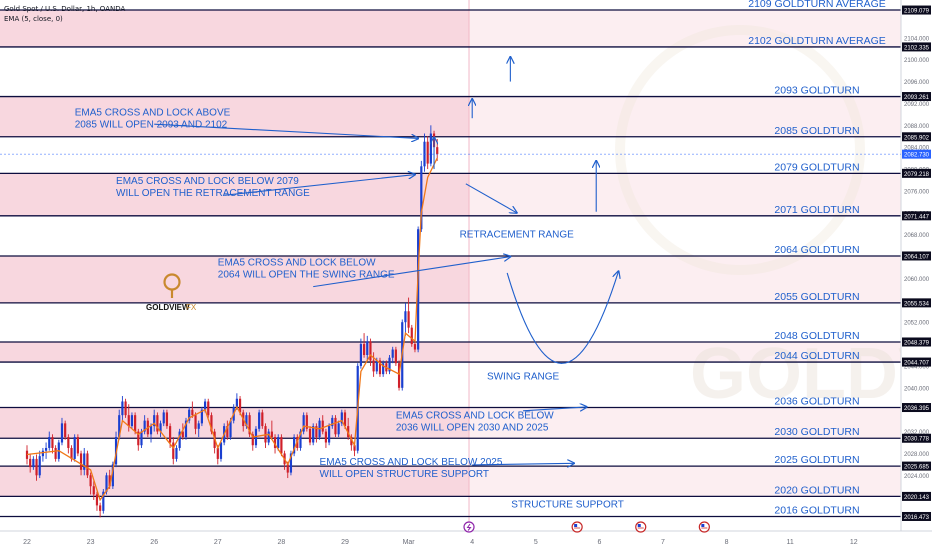  What do you see at coordinates (917, 61) in the screenshot?
I see `price-tick-19: 2100.000` at bounding box center [917, 61].